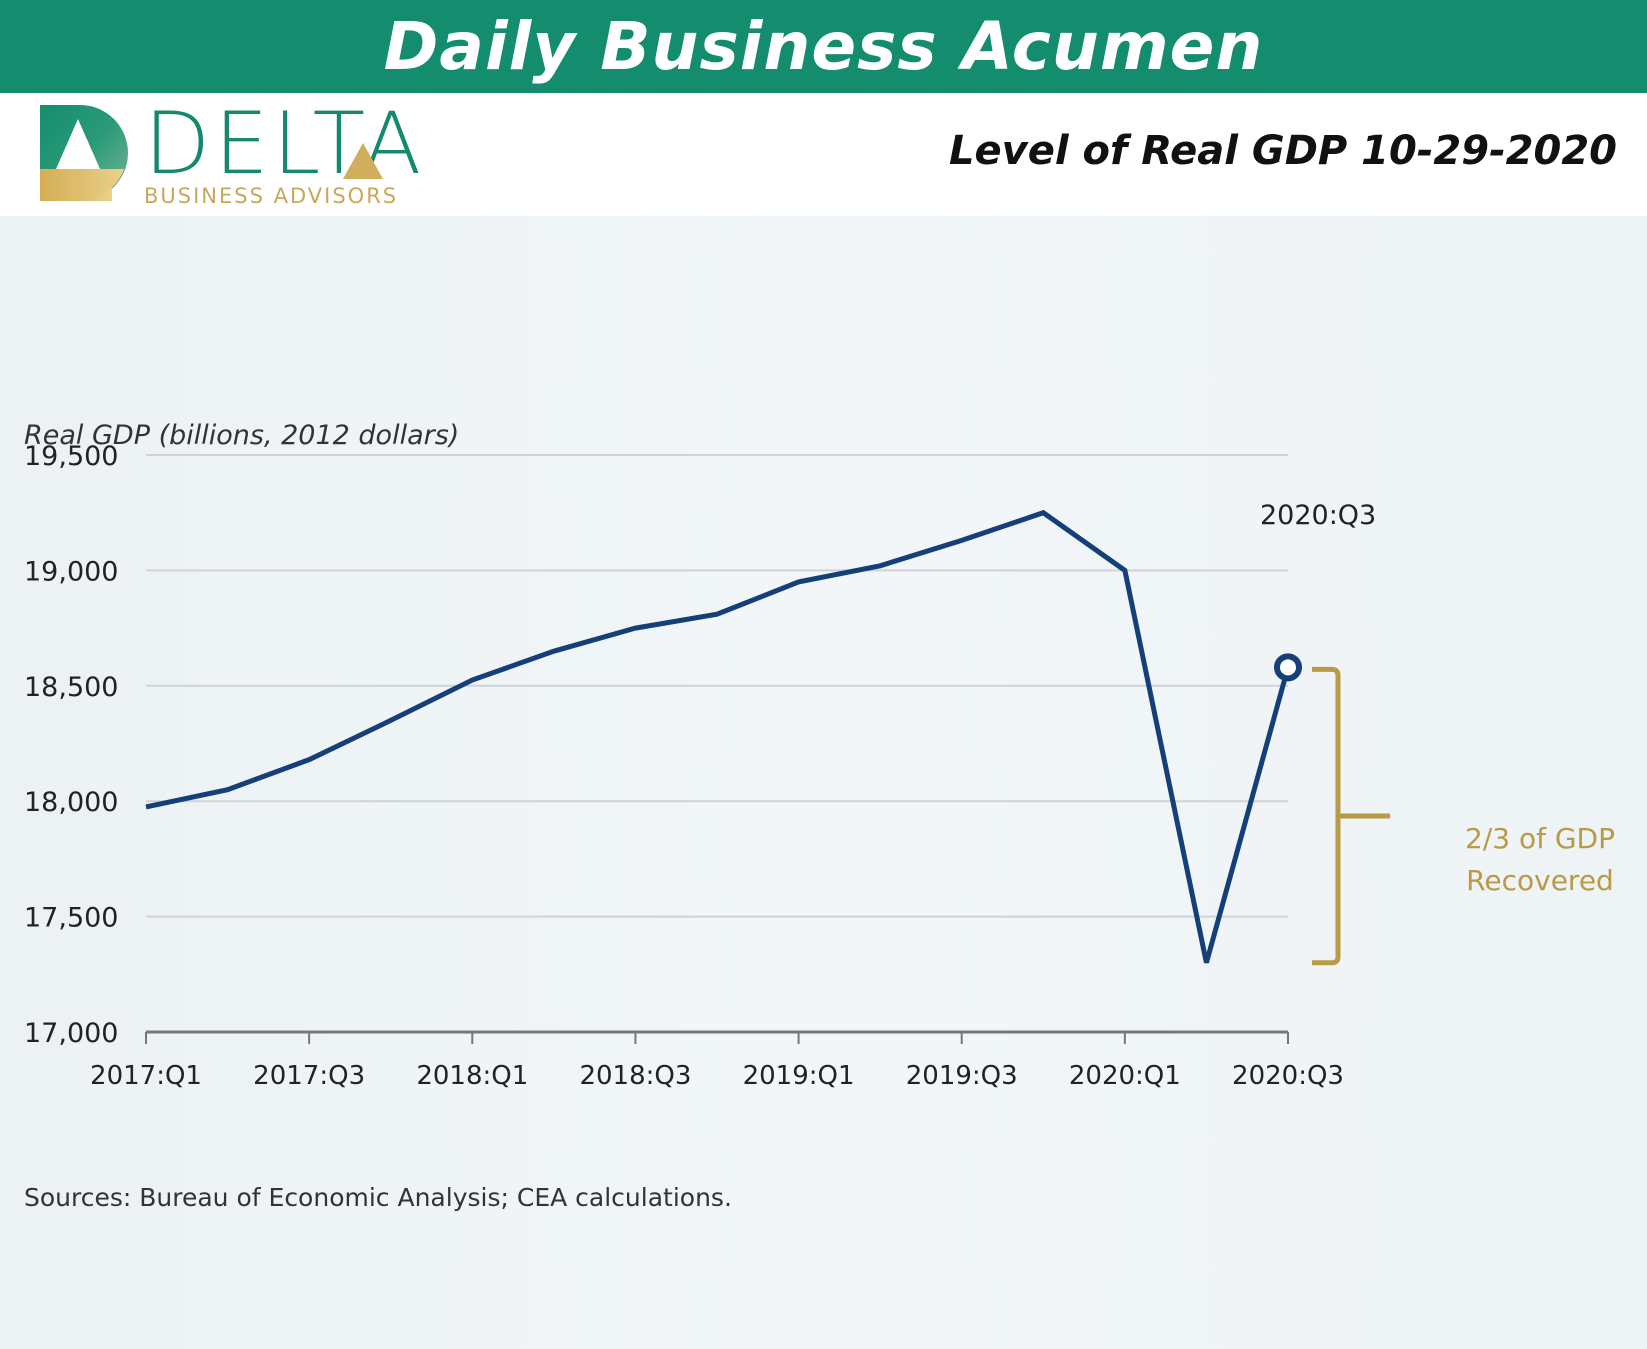 This screenshot has width=1647, height=1349. Describe the element at coordinates (962, 1076) in the screenshot. I see `x-tick-label: 2019:Q3` at that location.